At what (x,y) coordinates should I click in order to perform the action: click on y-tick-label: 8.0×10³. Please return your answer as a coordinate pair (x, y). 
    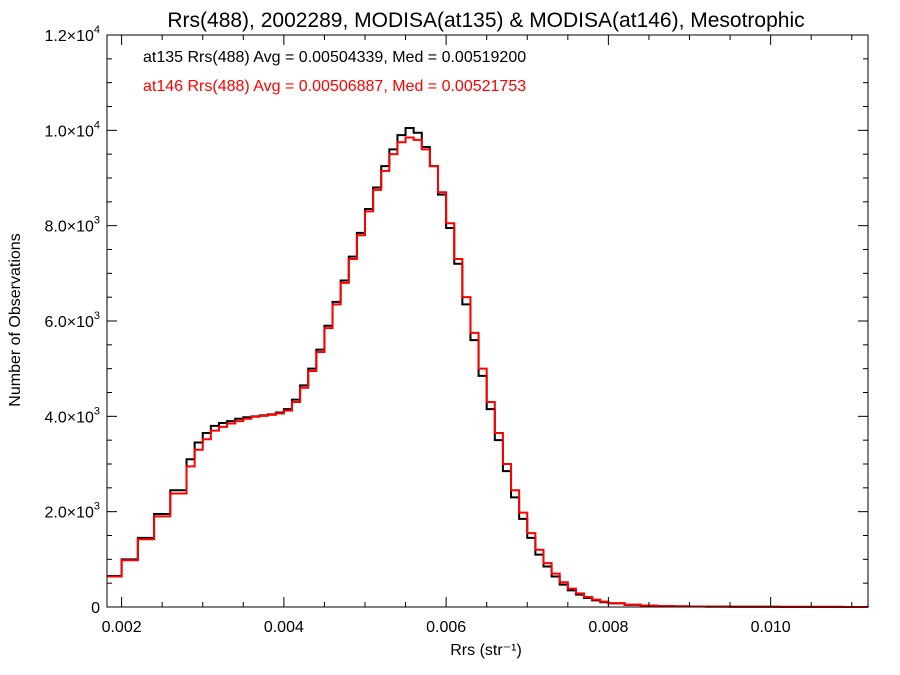
    Looking at the image, I should click on (72, 225).